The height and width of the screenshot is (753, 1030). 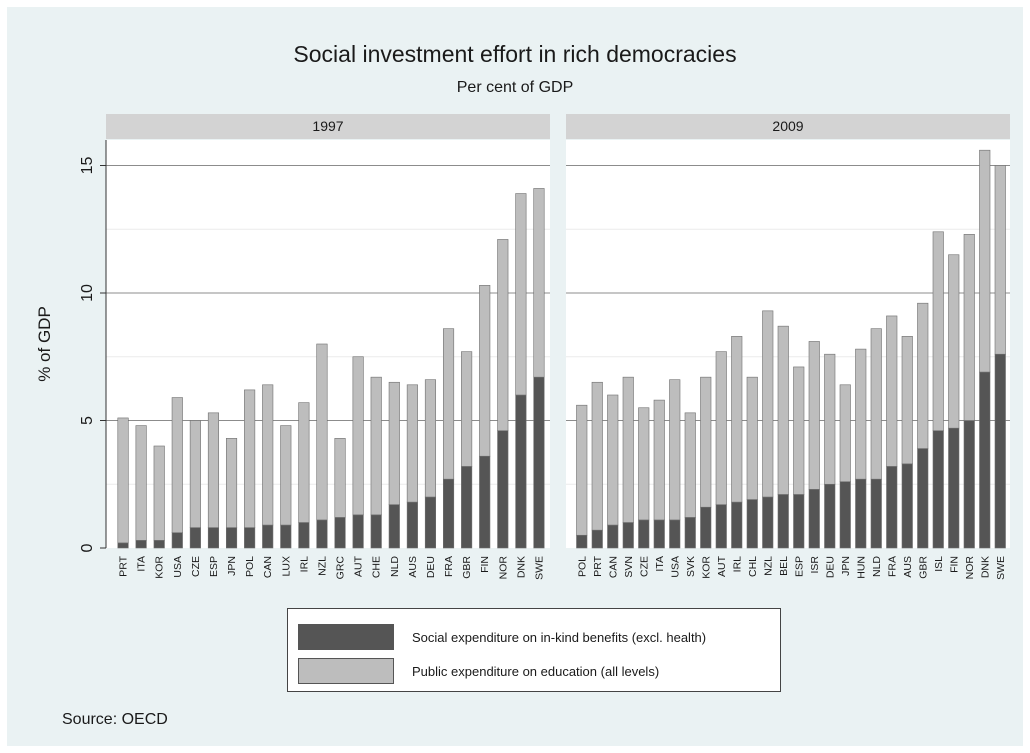 What do you see at coordinates (503, 335) in the screenshot?
I see `bar-1997-NOR-education` at bounding box center [503, 335].